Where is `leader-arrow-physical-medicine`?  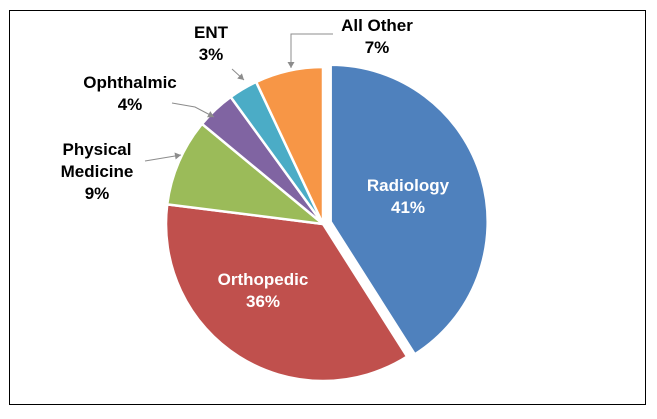 leader-arrow-physical-medicine is located at coordinates (177, 156).